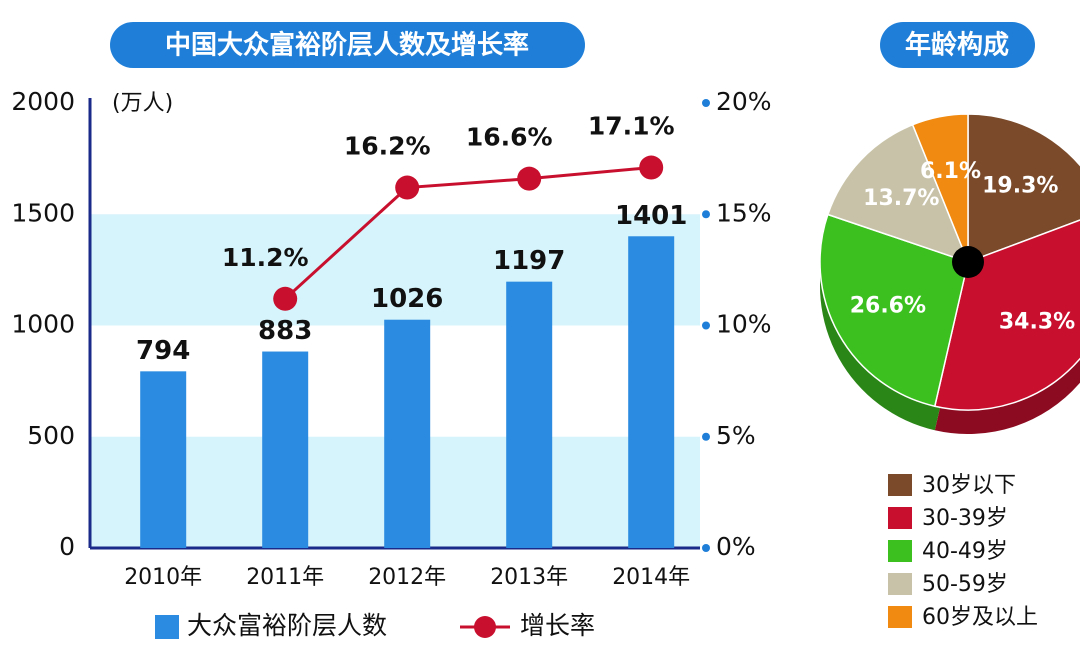  I want to click on chart-title: 中国大众富裕阶层人数及增长率, so click(347, 45).